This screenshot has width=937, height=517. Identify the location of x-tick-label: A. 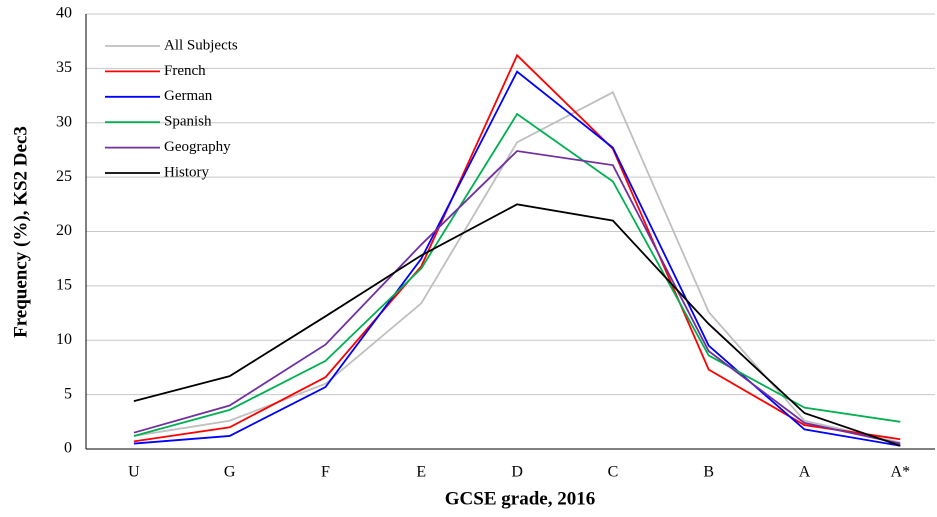
(805, 472).